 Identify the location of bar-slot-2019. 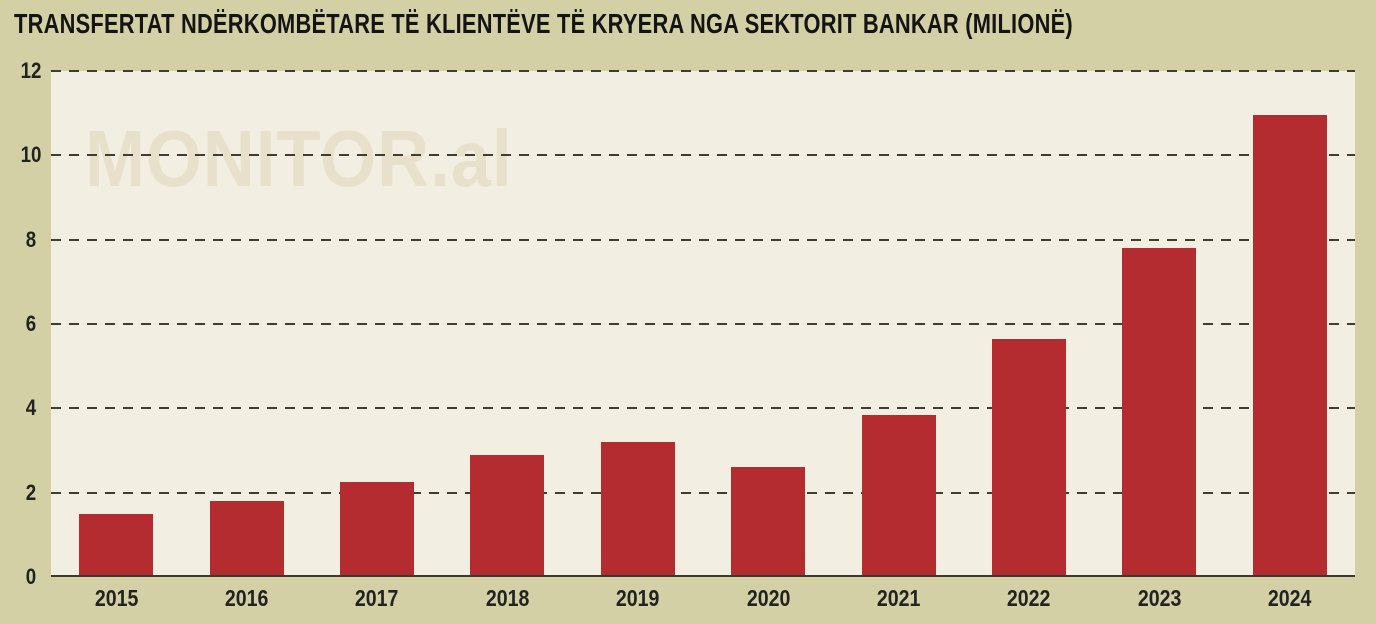
(638, 324).